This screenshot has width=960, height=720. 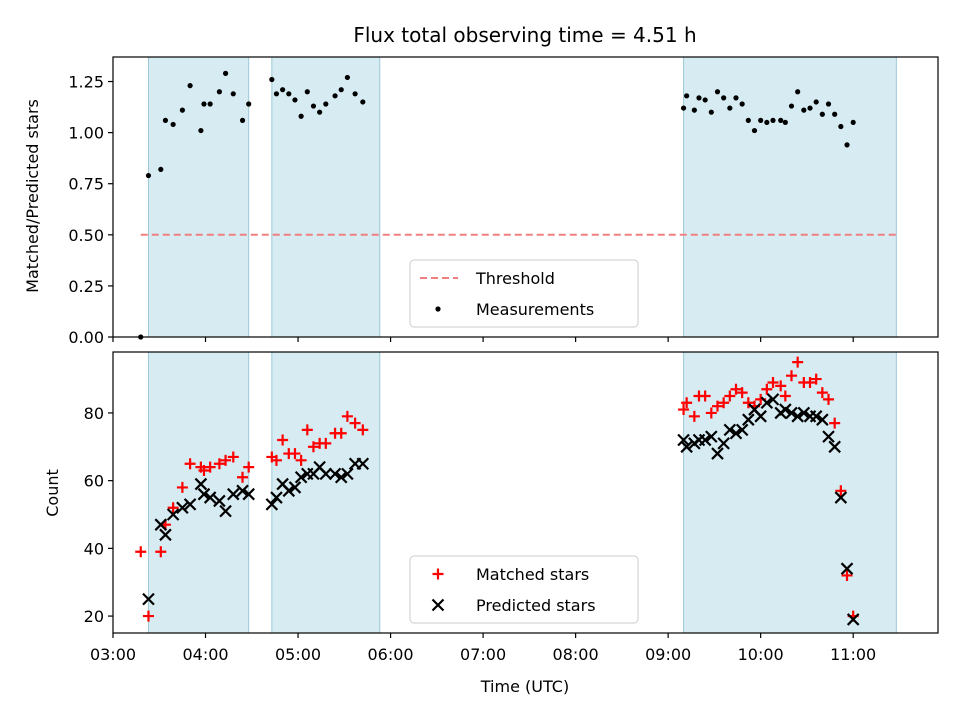 What do you see at coordinates (438, 605) in the screenshot?
I see `legend-predicted-marker` at bounding box center [438, 605].